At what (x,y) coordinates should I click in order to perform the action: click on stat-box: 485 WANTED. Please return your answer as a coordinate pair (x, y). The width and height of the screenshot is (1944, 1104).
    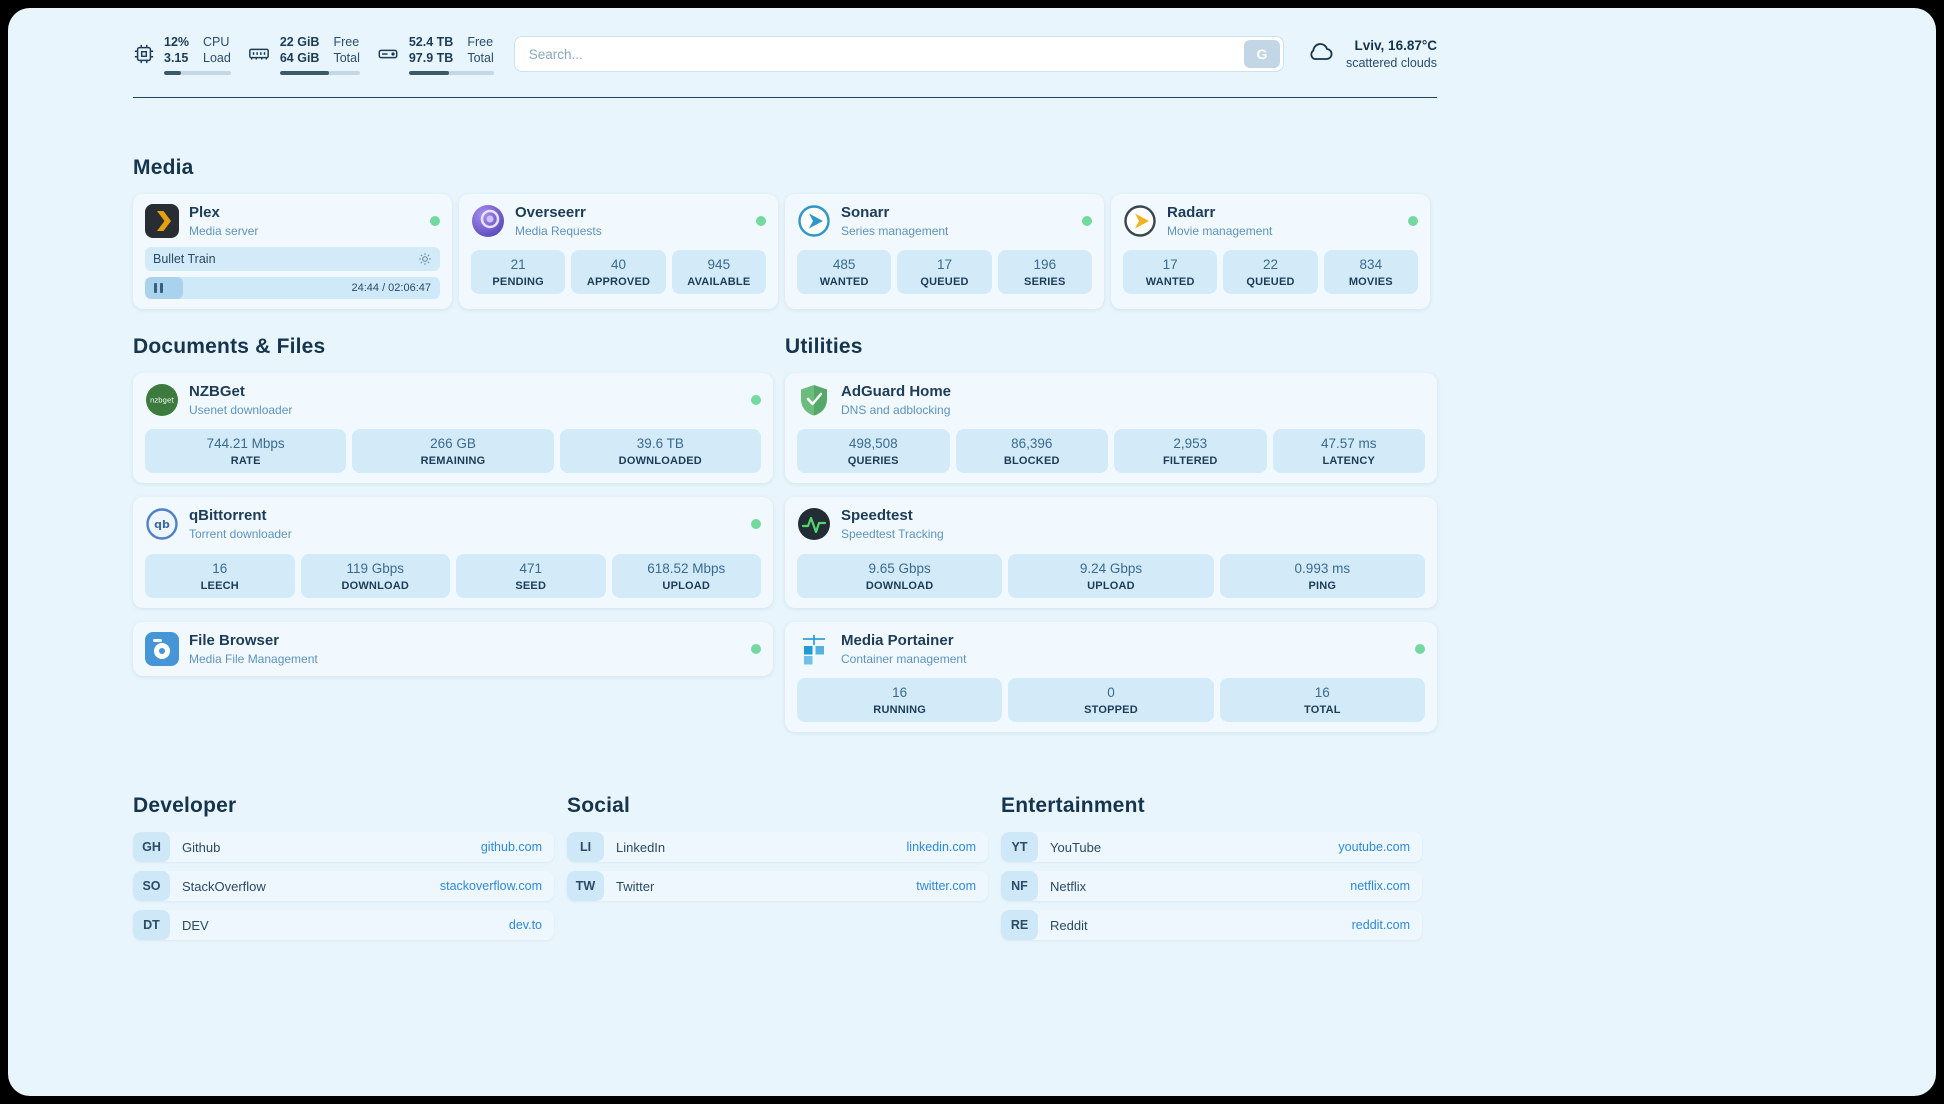
    Looking at the image, I should click on (844, 271).